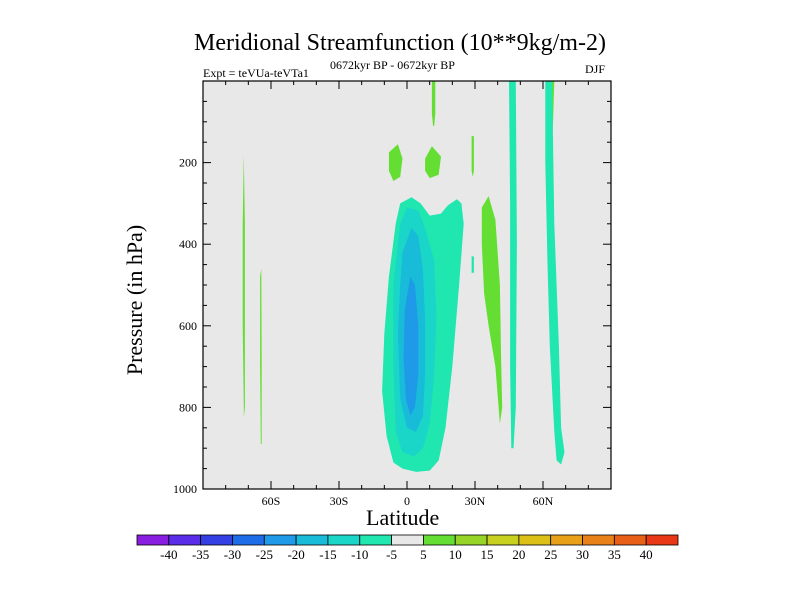  What do you see at coordinates (392, 65) in the screenshot?
I see `period-label: 0672kyr BP - 0672kyr BP` at bounding box center [392, 65].